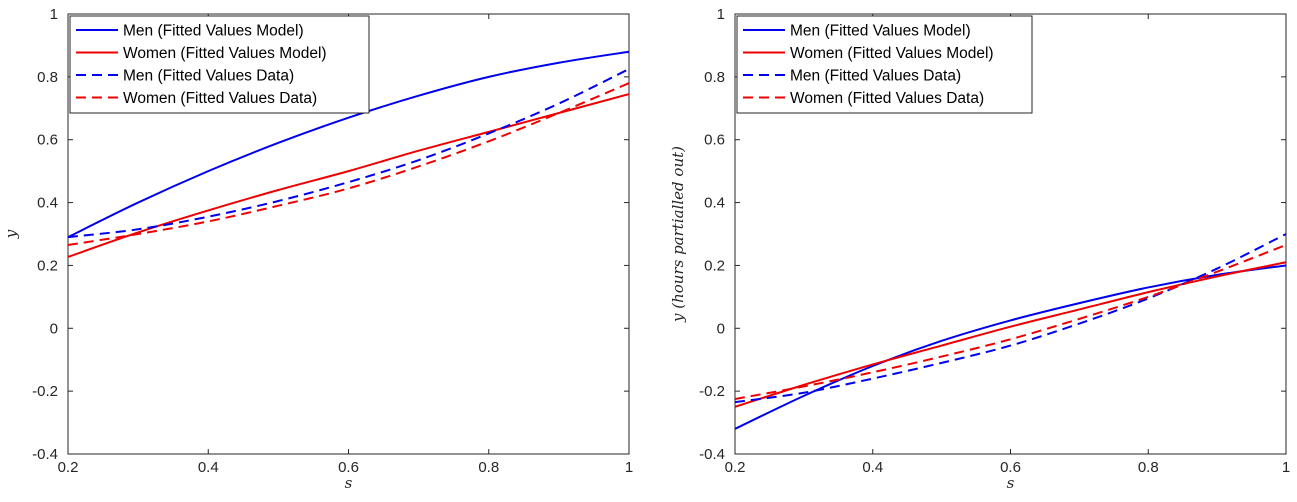 Image resolution: width=1297 pixels, height=502 pixels. Describe the element at coordinates (678, 234) in the screenshot. I see `y-axis-label: y (hours partialled out)` at that location.